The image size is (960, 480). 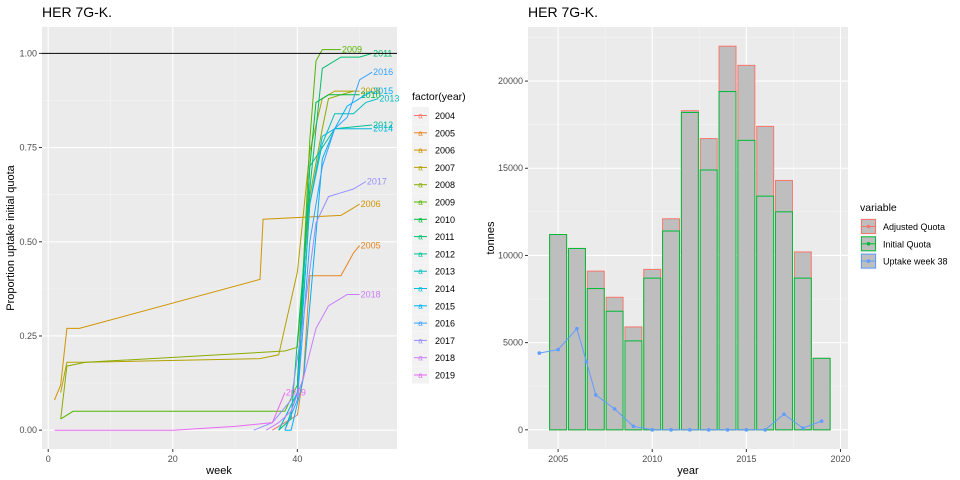 What do you see at coordinates (708, 300) in the screenshot?
I see `bar-initial-quota-2013` at bounding box center [708, 300].